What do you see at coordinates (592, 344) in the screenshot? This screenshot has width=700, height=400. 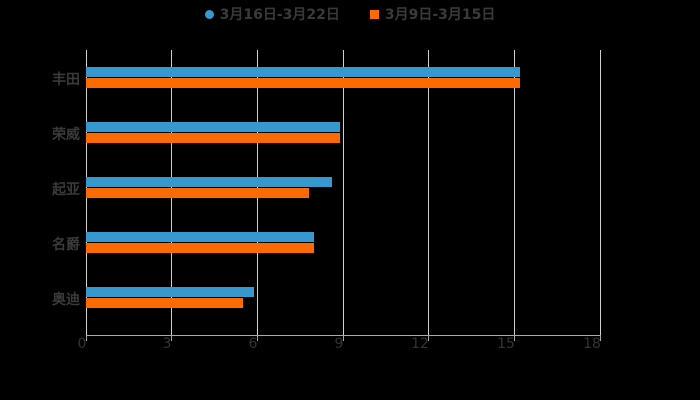 I see `x-tick-label: 18` at bounding box center [592, 344].